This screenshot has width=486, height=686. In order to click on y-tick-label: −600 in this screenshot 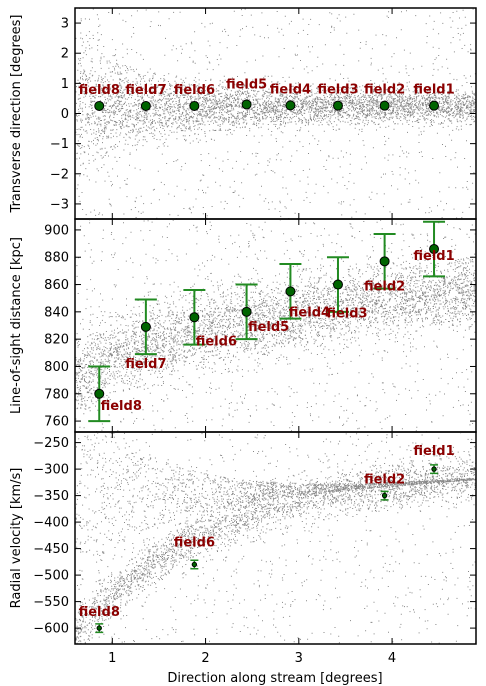, I will do `click(51, 629)`.